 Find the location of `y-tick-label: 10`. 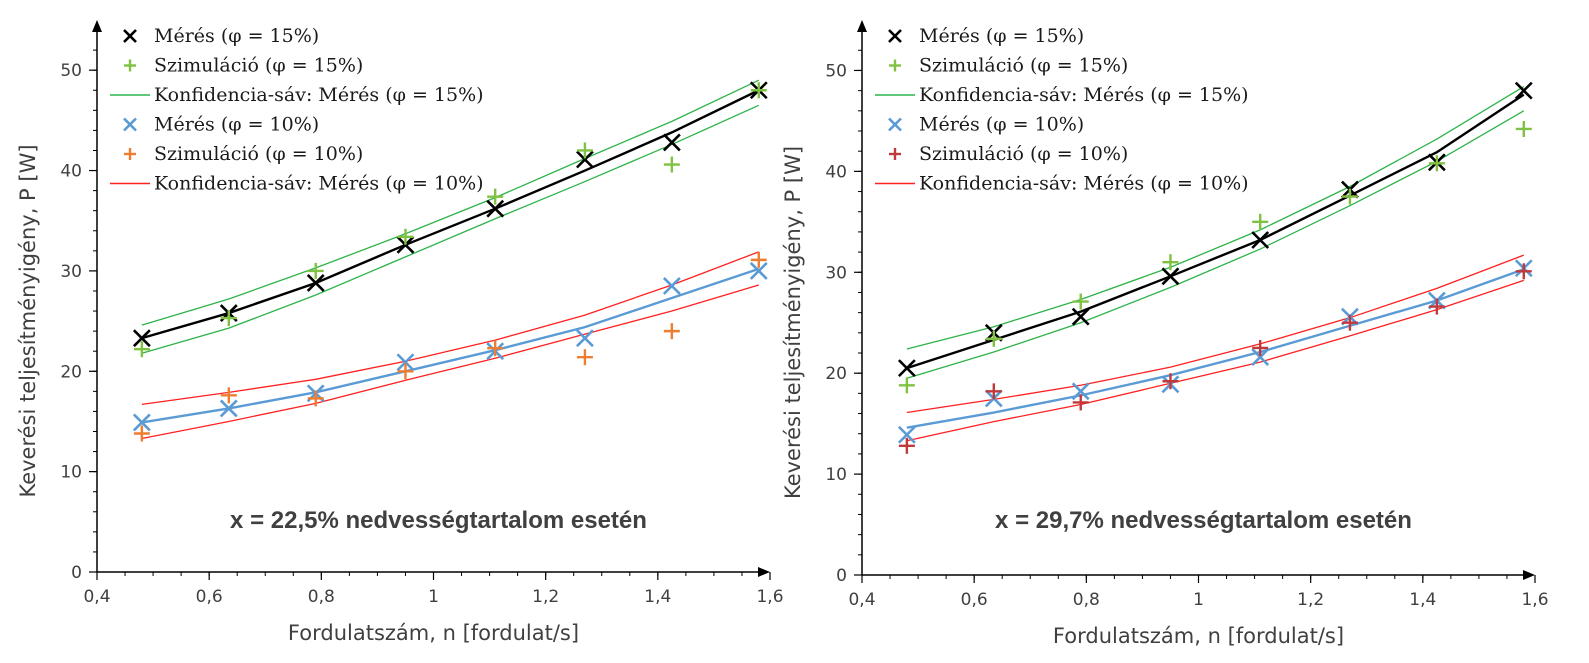

y-tick-label: 10 is located at coordinates (71, 473).